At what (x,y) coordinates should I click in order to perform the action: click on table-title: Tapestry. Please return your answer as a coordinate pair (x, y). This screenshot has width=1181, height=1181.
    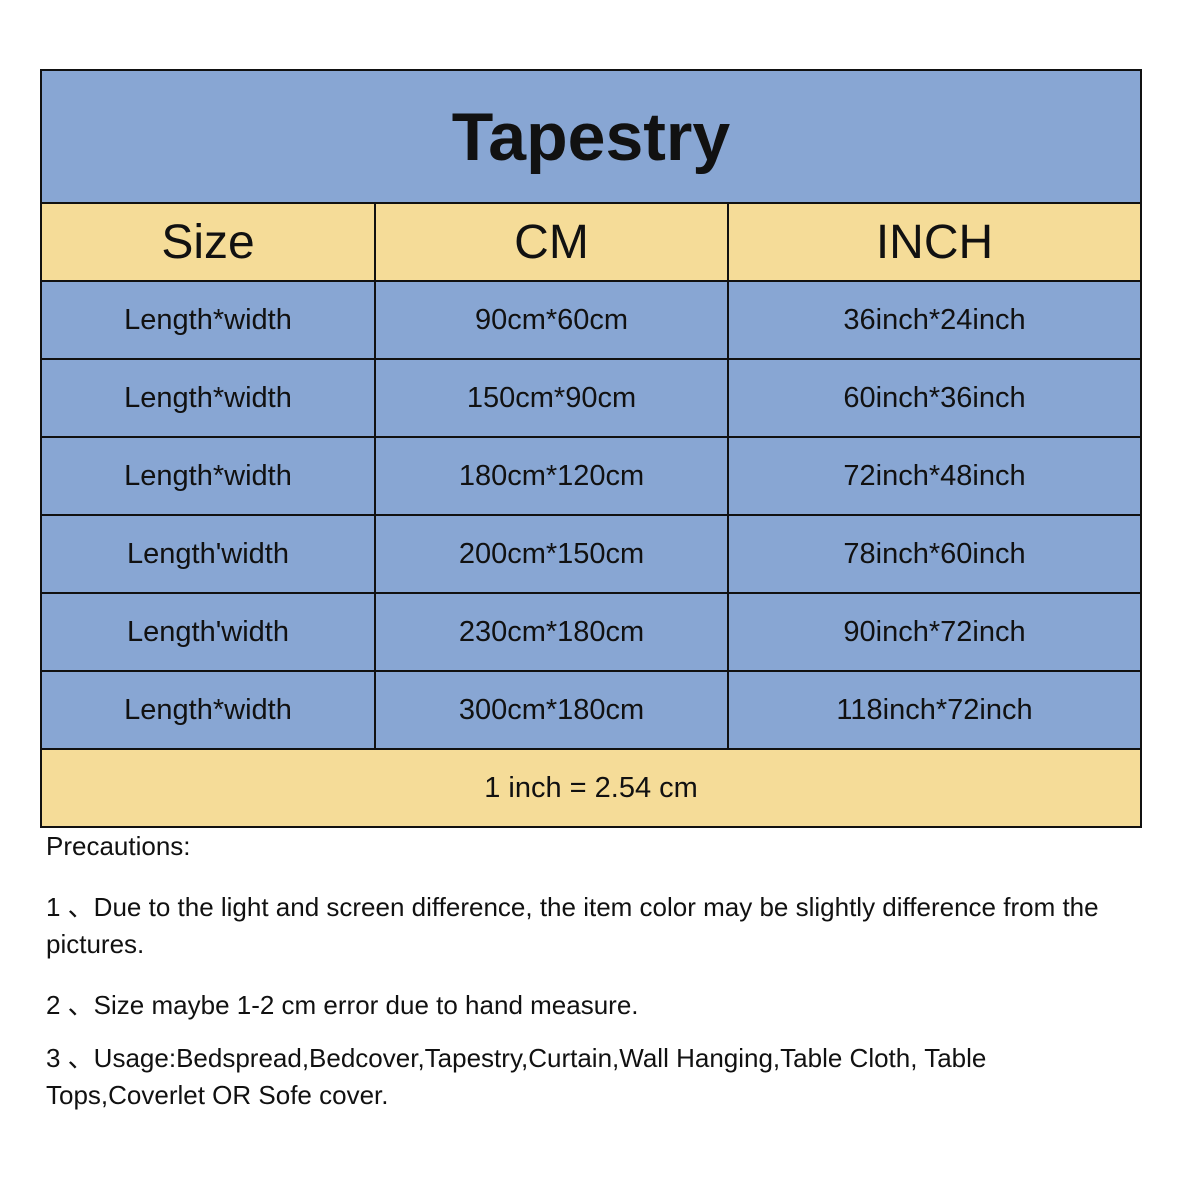
    Looking at the image, I should click on (591, 136).